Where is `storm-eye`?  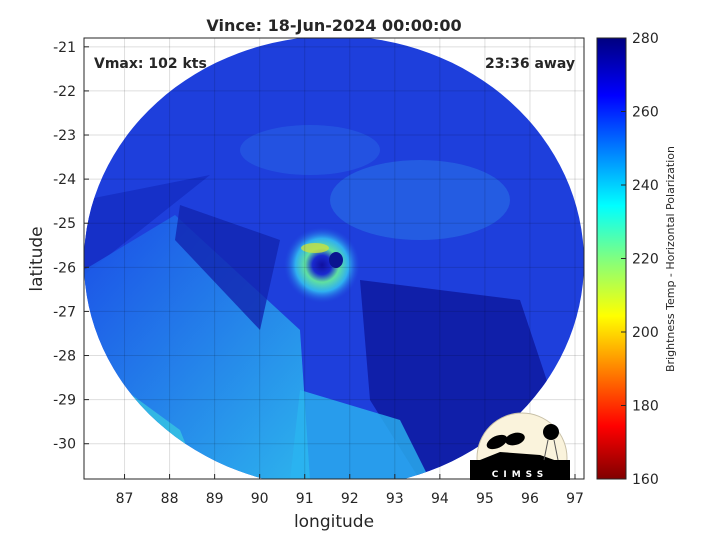 storm-eye is located at coordinates (336, 260).